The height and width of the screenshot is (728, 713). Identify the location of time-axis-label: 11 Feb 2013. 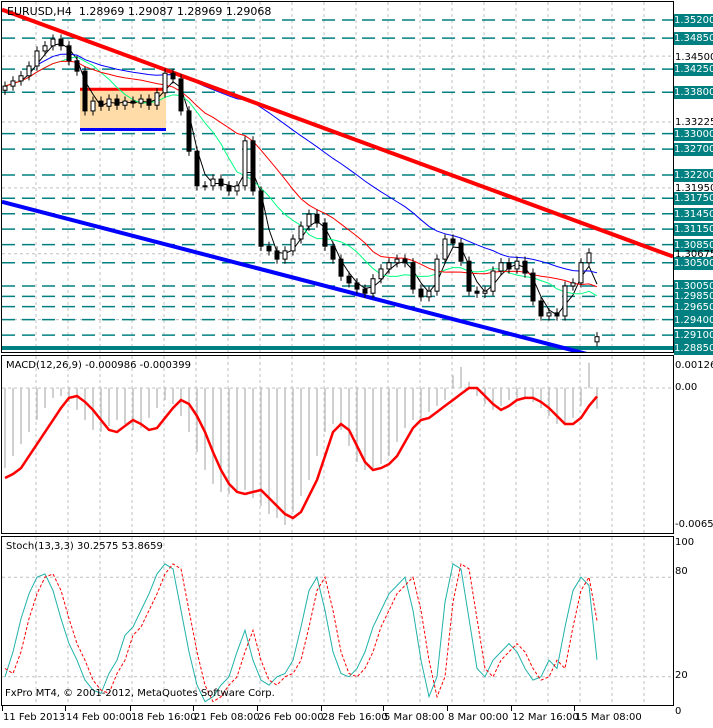
(34, 717).